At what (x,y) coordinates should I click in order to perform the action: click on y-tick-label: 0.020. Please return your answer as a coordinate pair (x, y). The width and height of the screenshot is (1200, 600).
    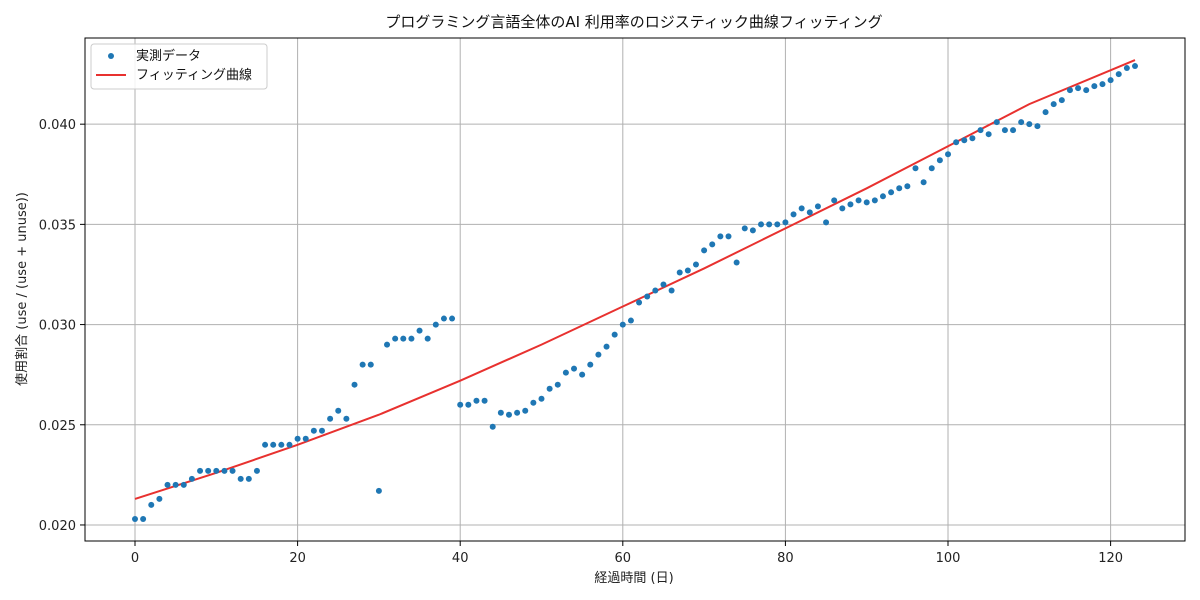
    Looking at the image, I should click on (57, 526).